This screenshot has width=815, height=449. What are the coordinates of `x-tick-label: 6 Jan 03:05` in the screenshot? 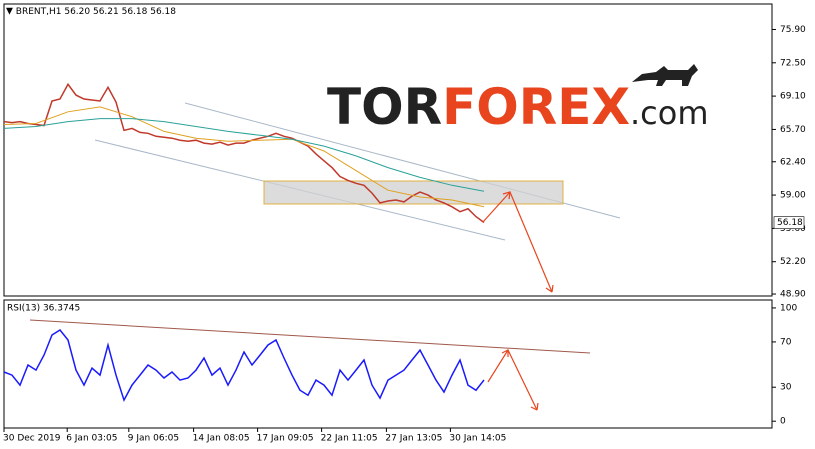 It's located at (91, 439).